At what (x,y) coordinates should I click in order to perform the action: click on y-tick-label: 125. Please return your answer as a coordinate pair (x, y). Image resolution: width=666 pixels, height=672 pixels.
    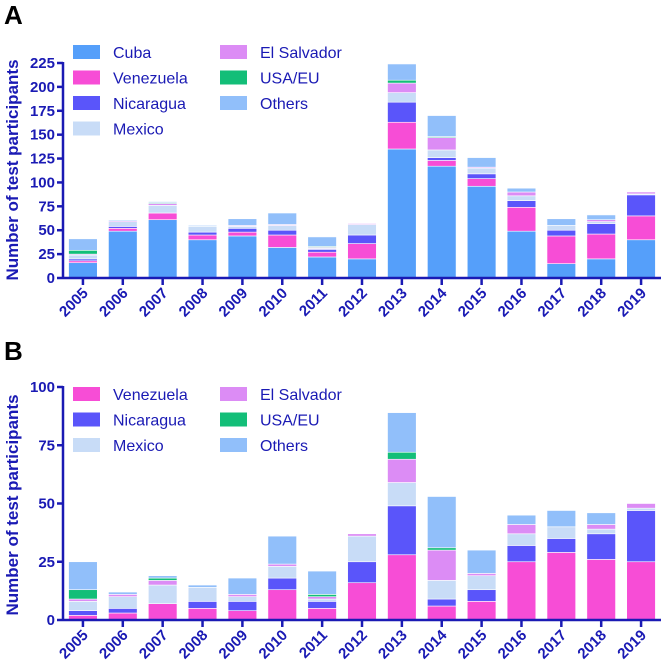
    Looking at the image, I should click on (42, 159).